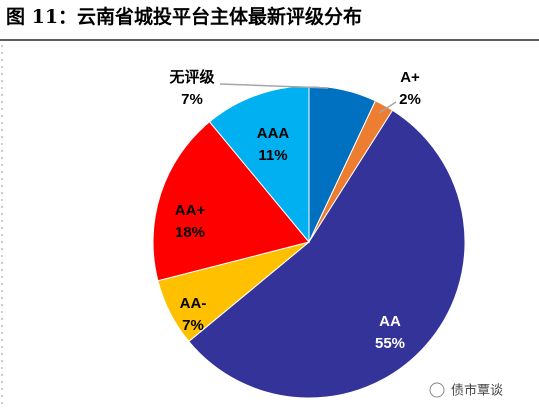  I want to click on watermark: 债市覃谈, so click(466, 390).